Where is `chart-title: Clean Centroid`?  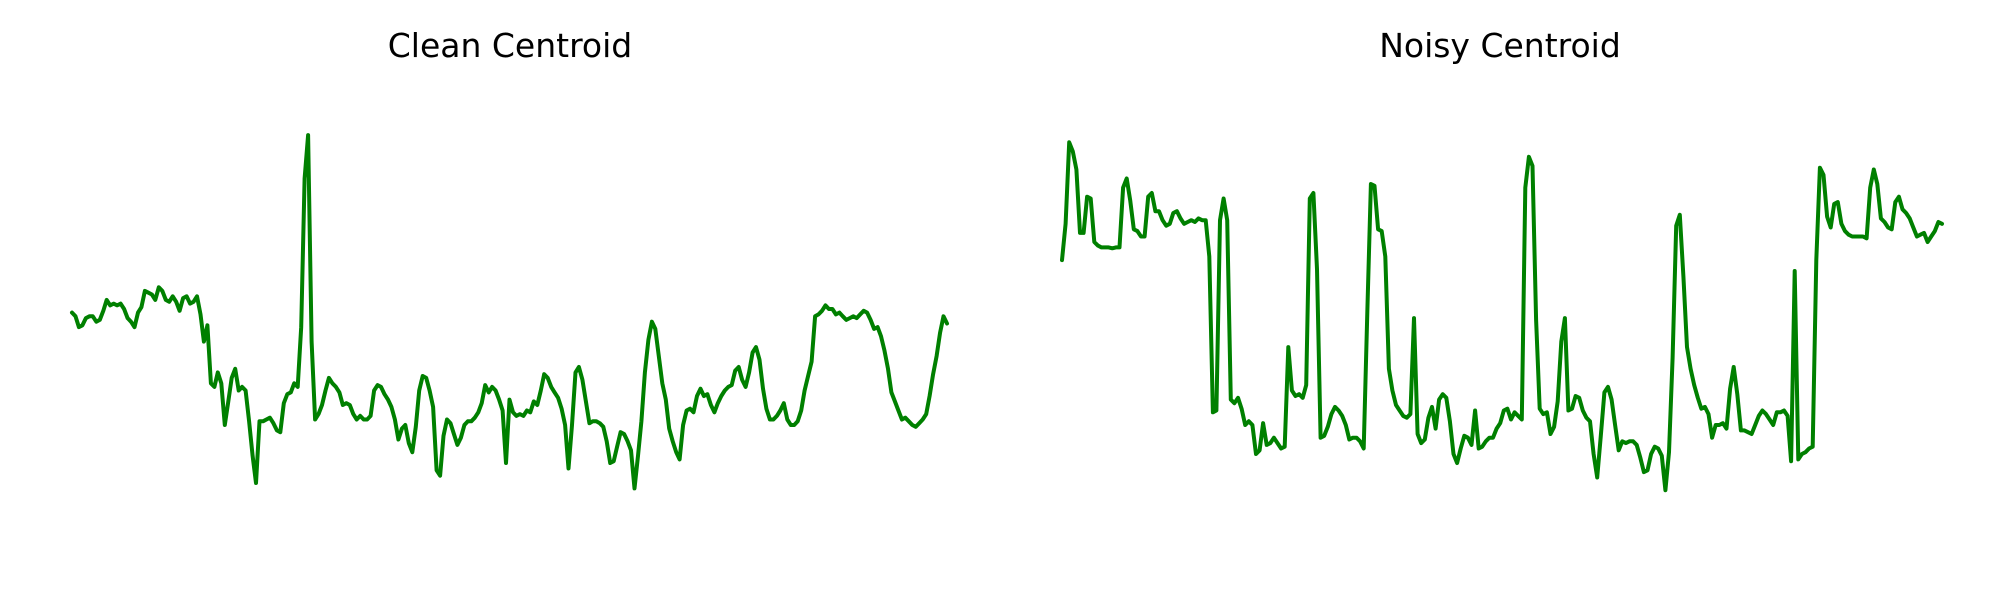
chart-title: Clean Centroid is located at coordinates (510, 45).